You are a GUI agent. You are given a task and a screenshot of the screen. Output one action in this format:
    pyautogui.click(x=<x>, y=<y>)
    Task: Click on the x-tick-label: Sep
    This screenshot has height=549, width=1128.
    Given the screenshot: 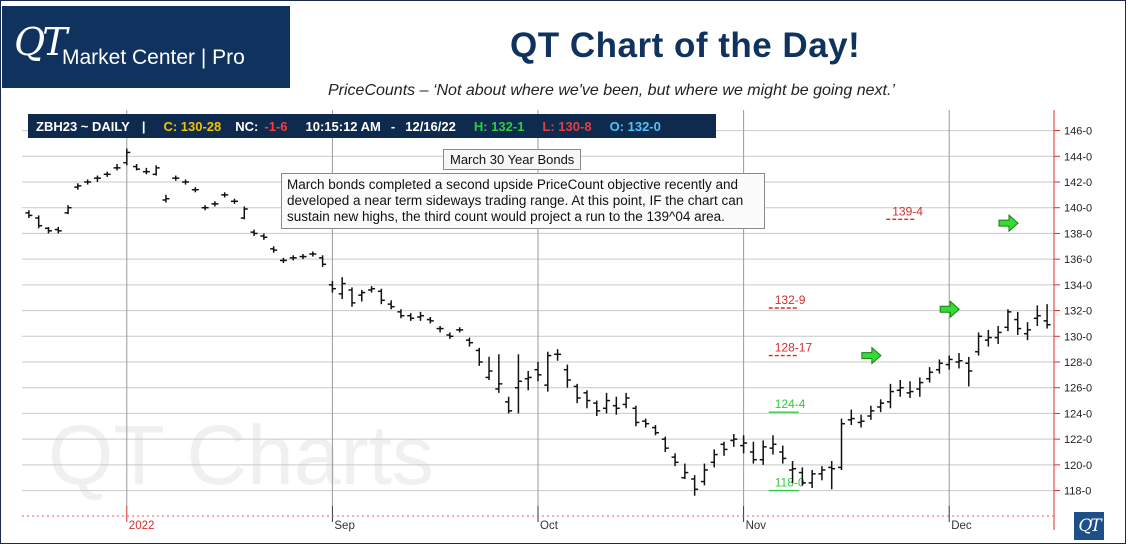 What is the action you would take?
    pyautogui.click(x=344, y=526)
    